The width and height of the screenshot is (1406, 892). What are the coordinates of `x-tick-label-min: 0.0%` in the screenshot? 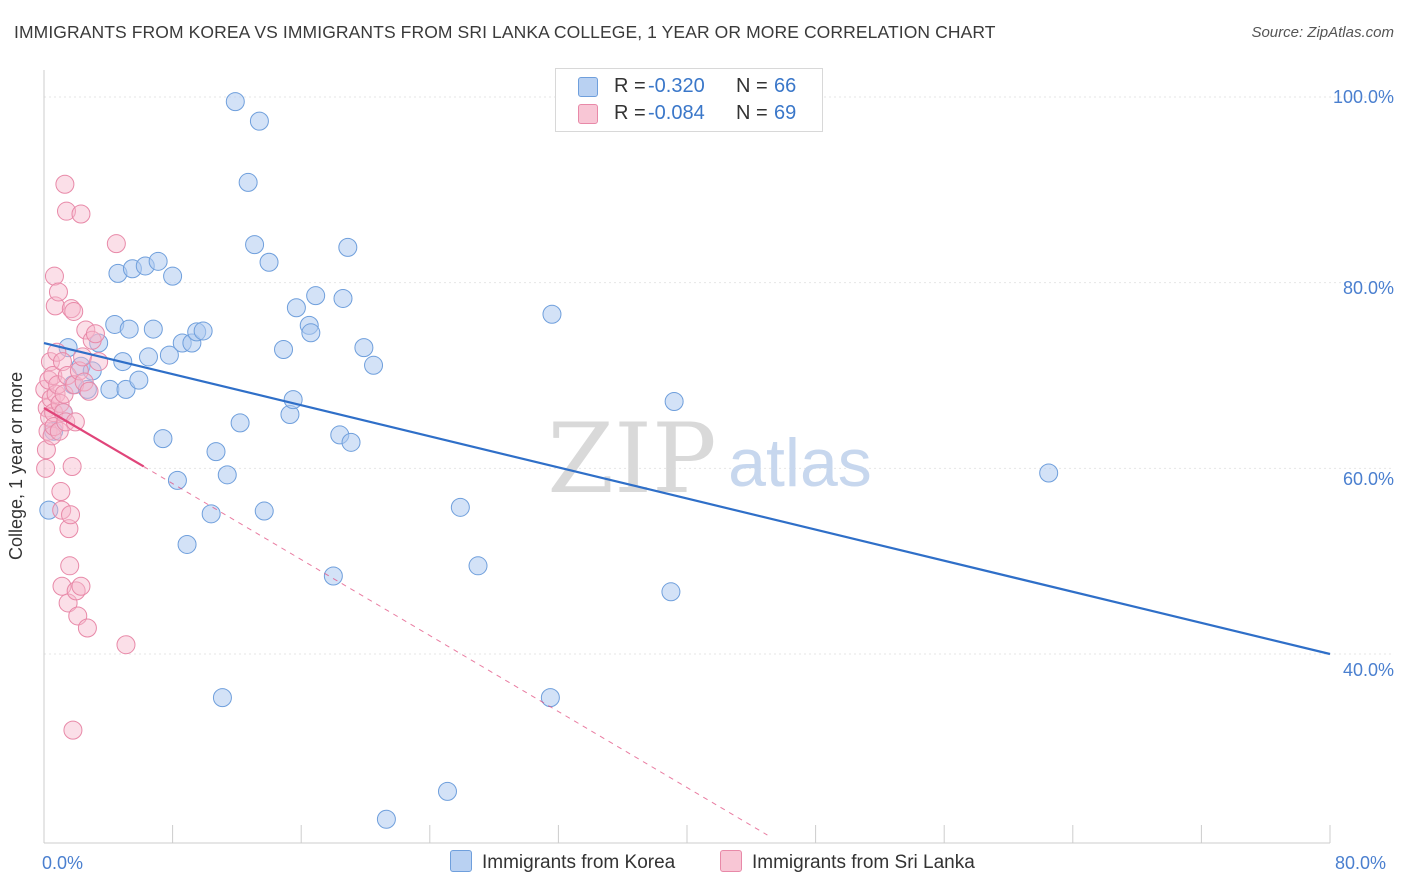 It's located at (63, 863).